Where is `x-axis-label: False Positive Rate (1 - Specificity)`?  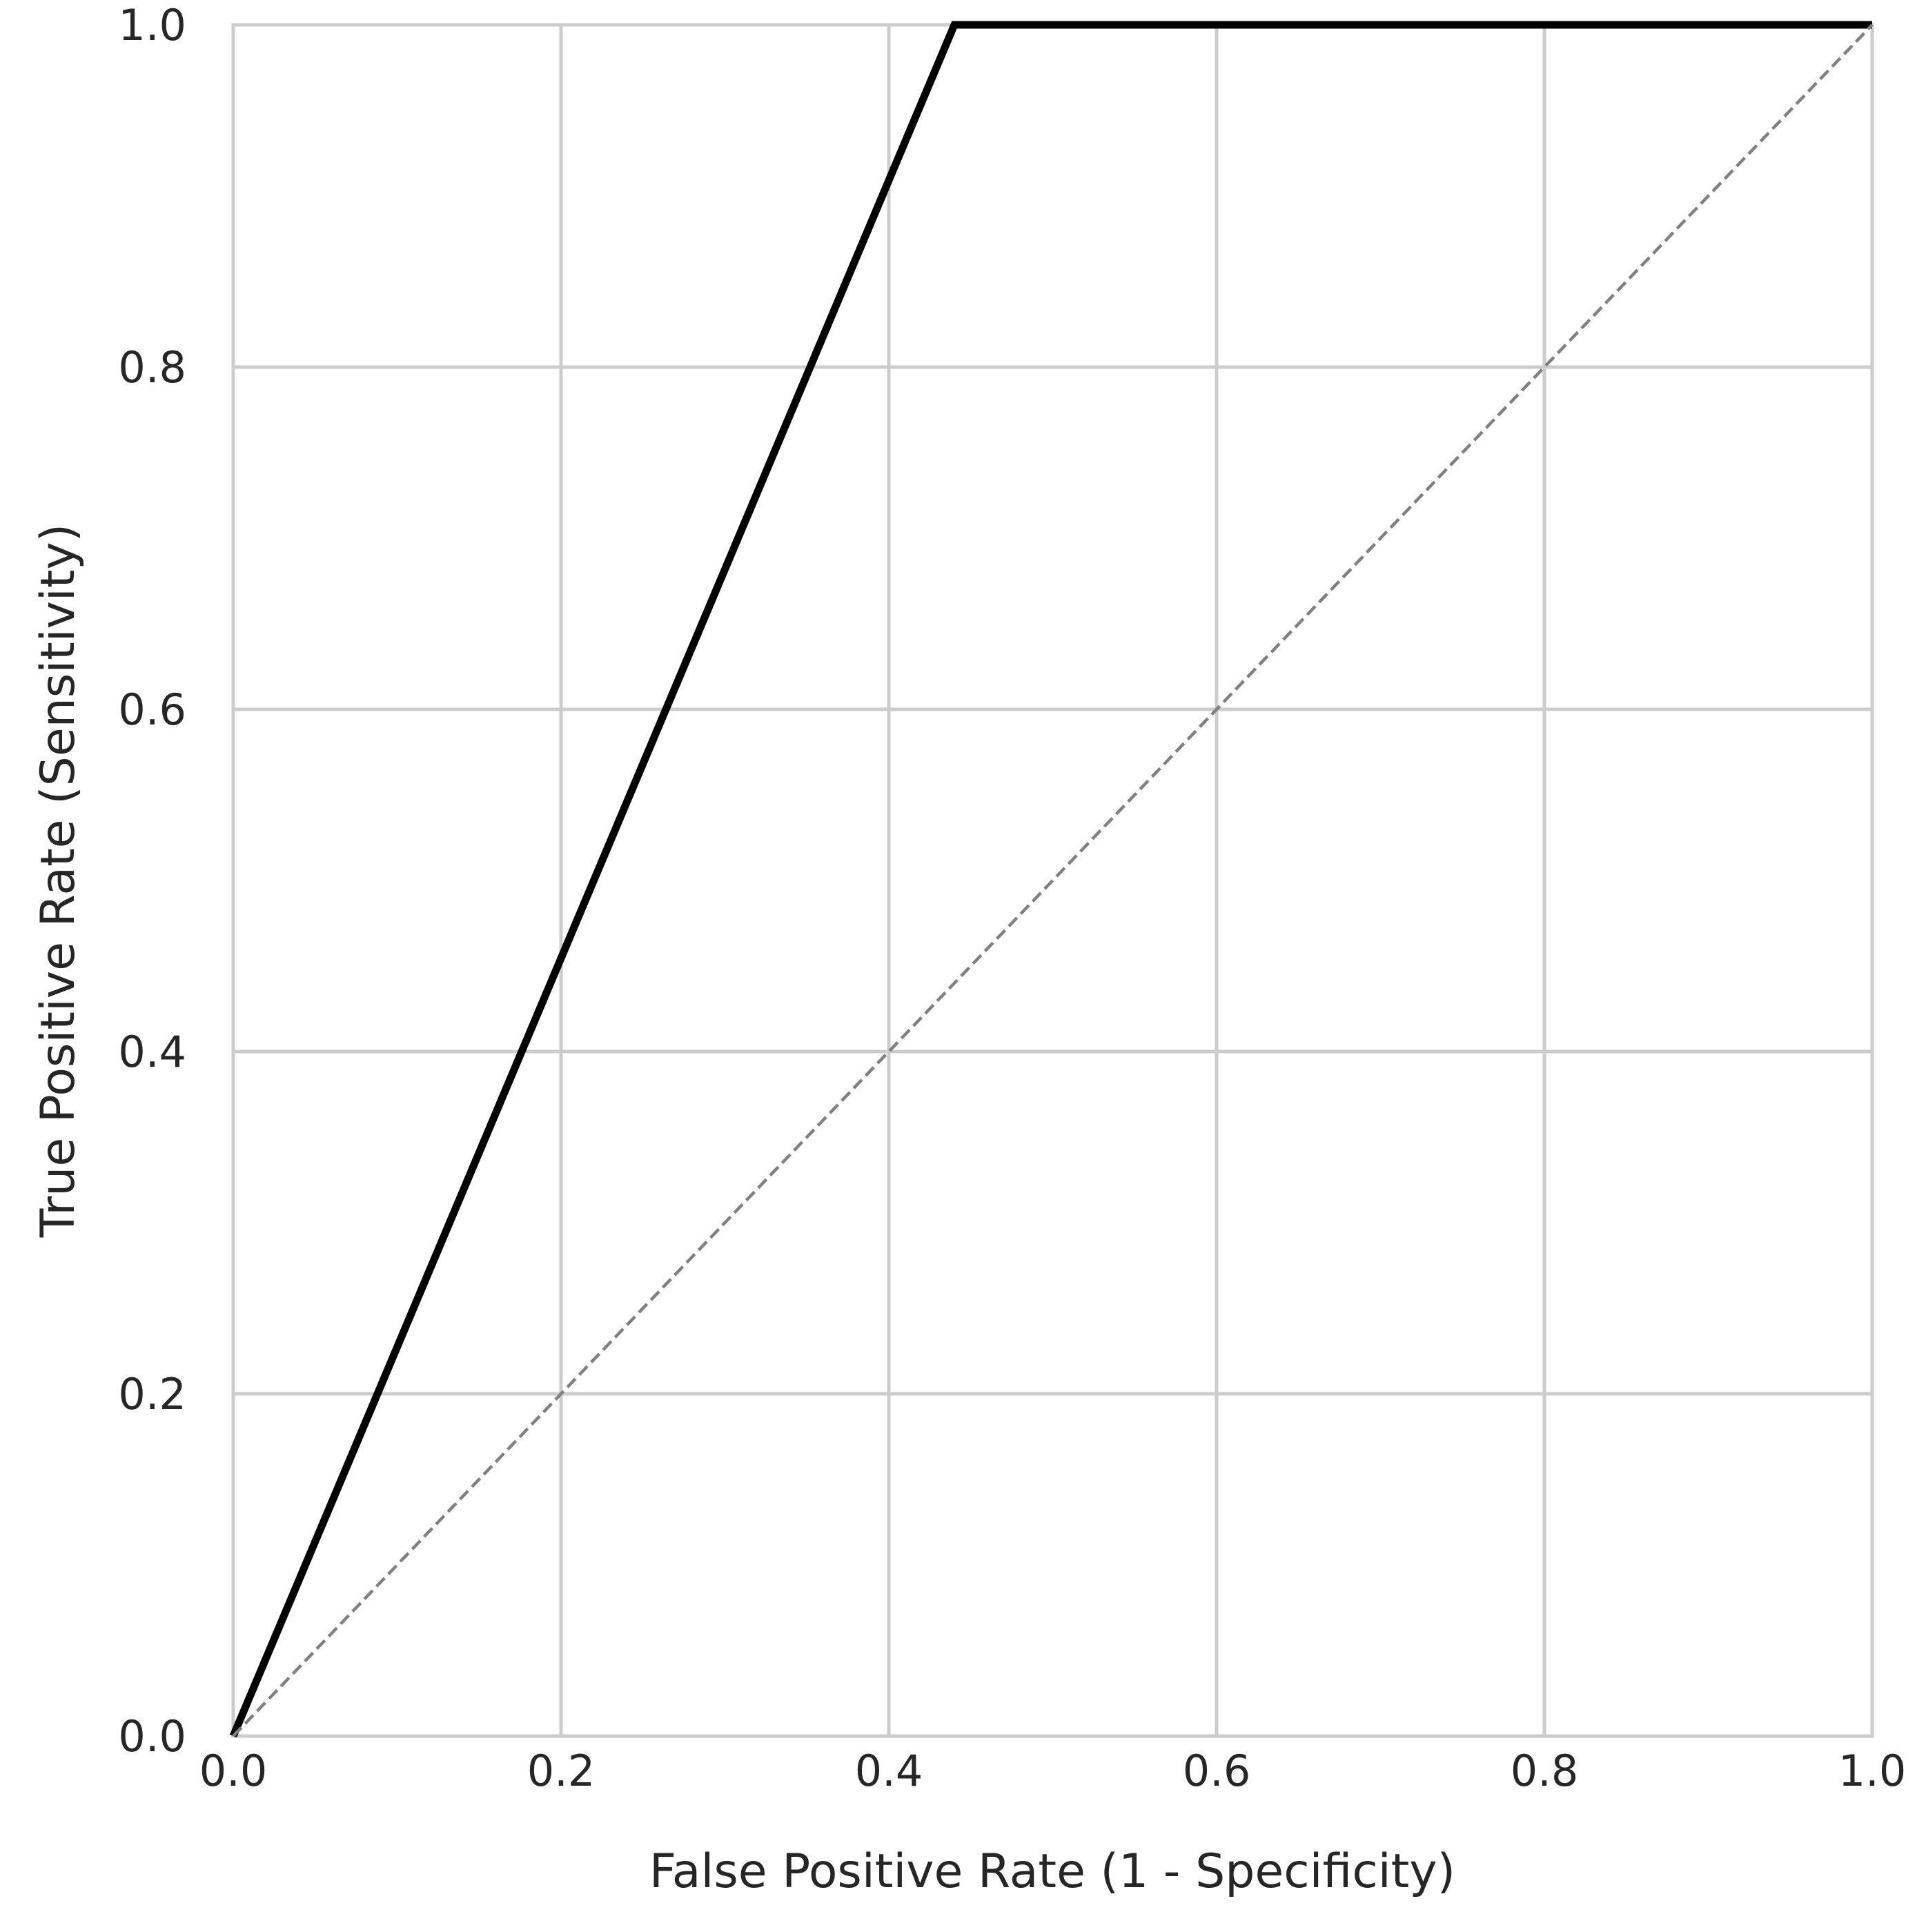 x-axis-label: False Positive Rate (1 - Specificity) is located at coordinates (1052, 1871).